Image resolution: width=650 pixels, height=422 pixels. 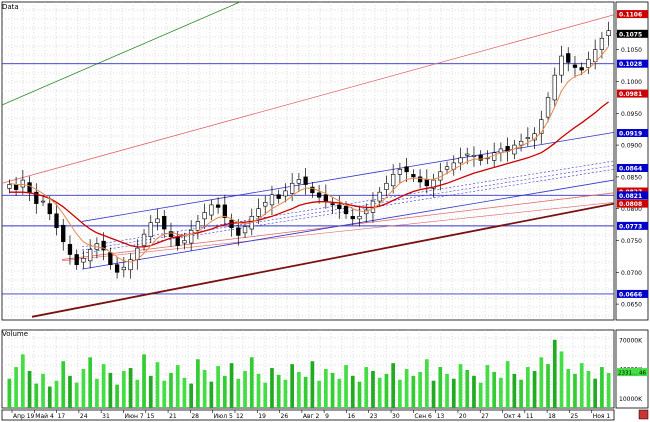 I want to click on price-label: 0.0821, so click(x=630, y=196).